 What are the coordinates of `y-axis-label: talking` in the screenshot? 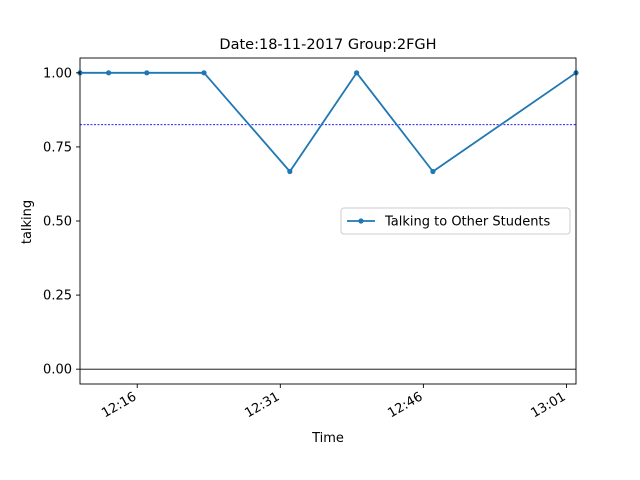 It's located at (27, 222).